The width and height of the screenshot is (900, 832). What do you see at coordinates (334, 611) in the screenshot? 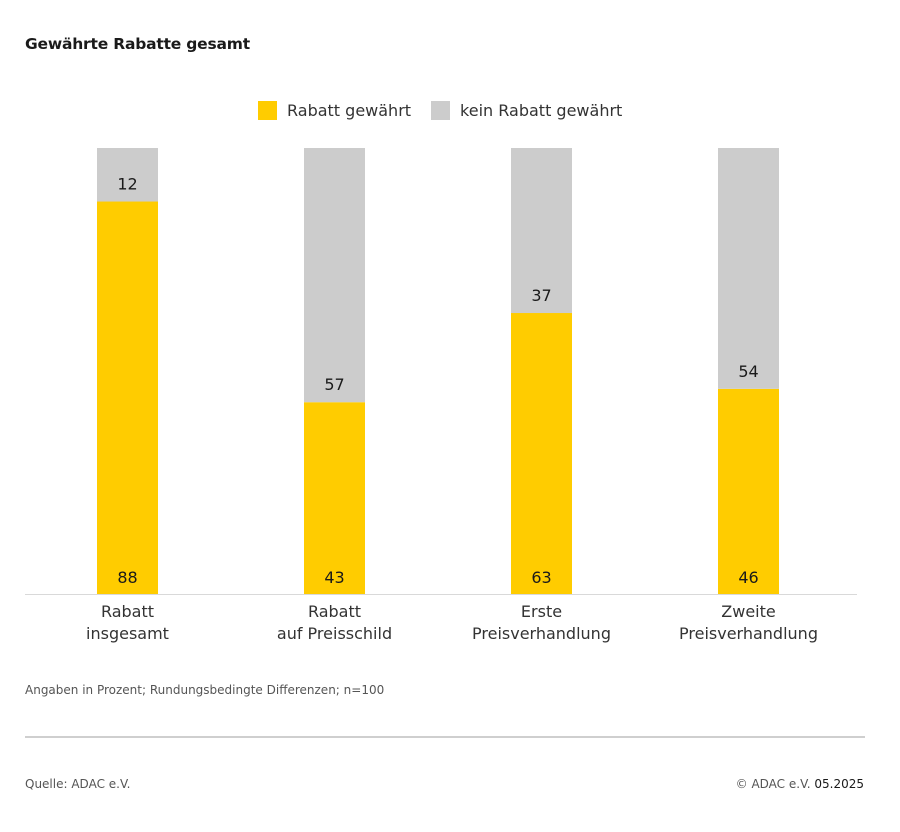
I see `category-label-1-line1: Rabatt` at bounding box center [334, 611].